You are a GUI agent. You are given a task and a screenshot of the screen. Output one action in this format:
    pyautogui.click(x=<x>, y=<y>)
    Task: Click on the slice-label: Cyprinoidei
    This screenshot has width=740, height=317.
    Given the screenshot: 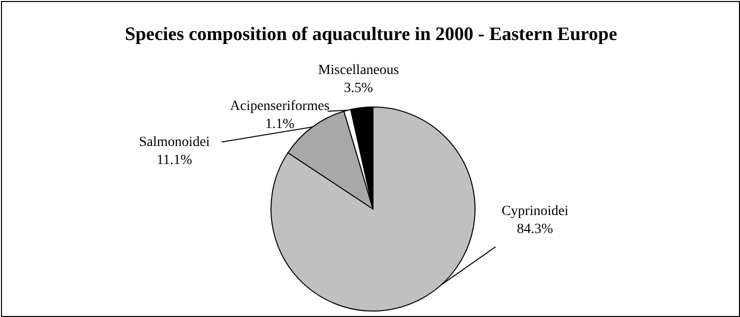 What is the action you would take?
    pyautogui.click(x=535, y=212)
    